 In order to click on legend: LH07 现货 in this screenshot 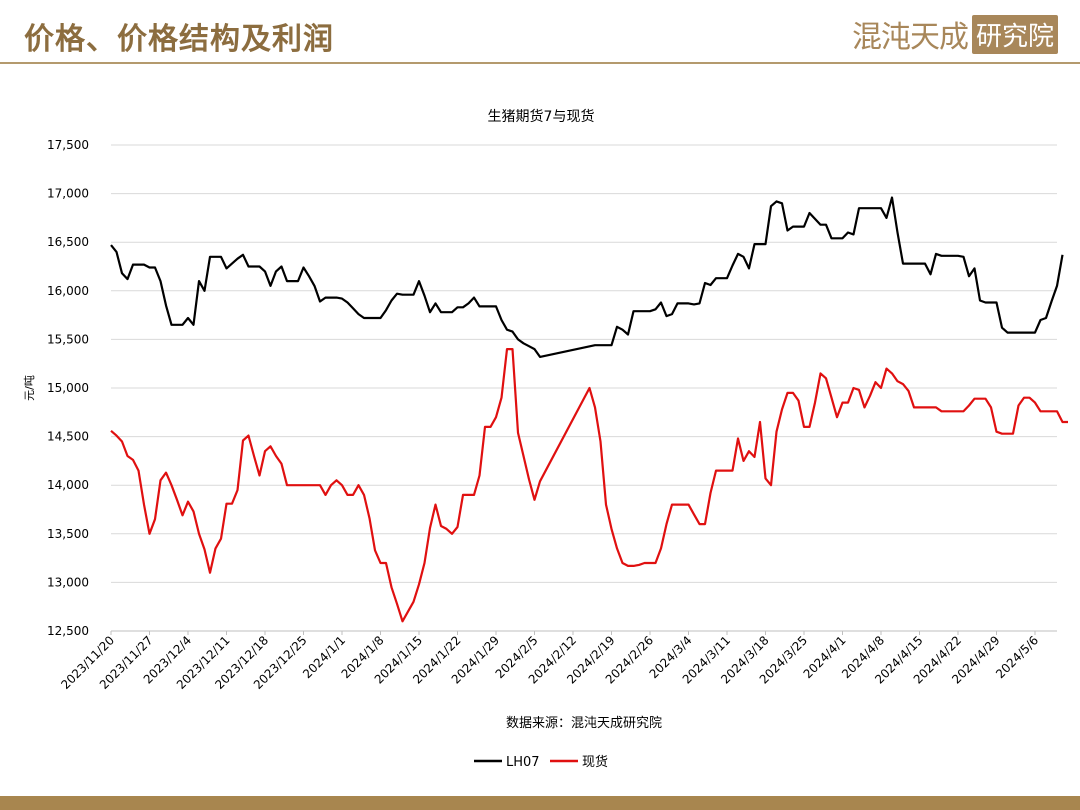, I will do `click(541, 762)`.